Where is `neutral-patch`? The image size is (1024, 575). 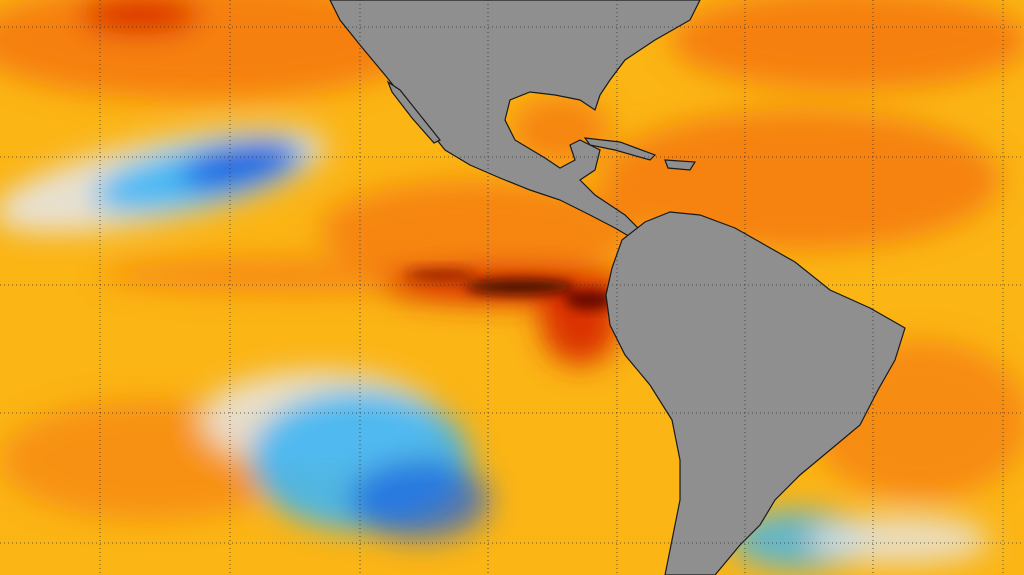 neutral-patch is located at coordinates (900, 540).